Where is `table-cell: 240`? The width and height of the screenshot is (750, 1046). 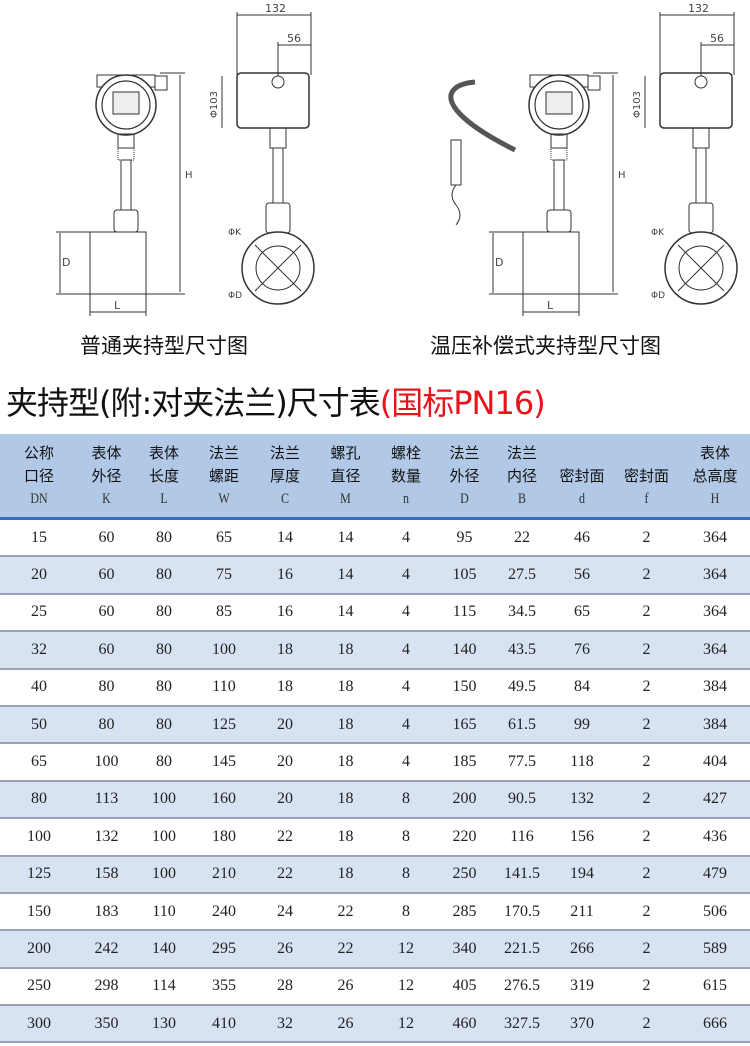 table-cell: 240 is located at coordinates (224, 912).